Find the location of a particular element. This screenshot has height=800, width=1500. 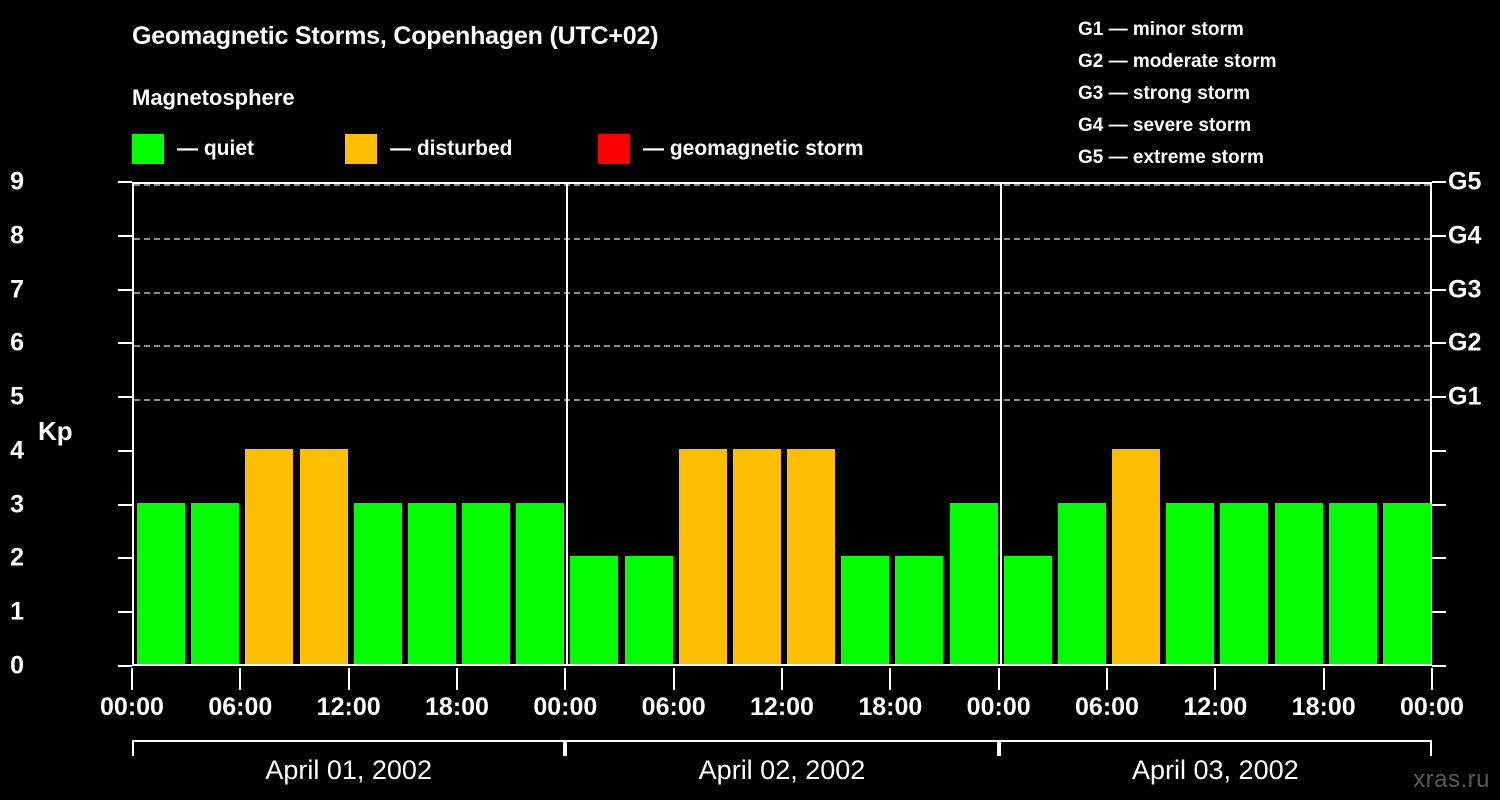

day-label-1: April 01, 2002 is located at coordinates (348, 770).